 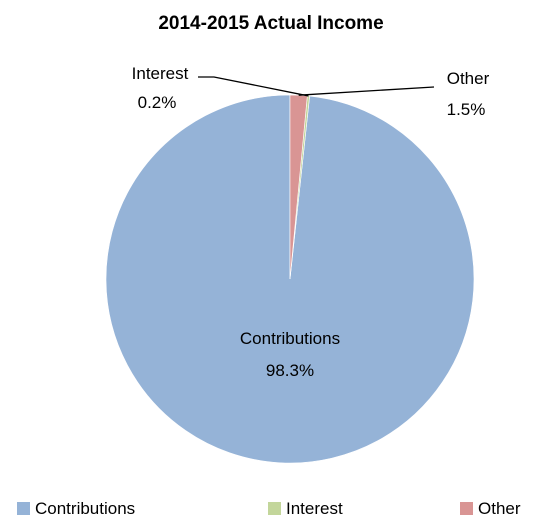 I want to click on chart-title: 2014-2015 Actual Income, so click(x=270, y=23).